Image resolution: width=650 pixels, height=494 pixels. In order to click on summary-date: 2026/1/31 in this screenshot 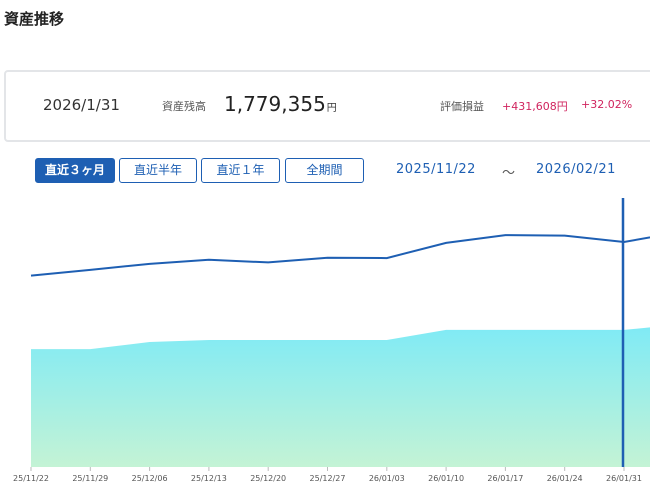, I will do `click(81, 105)`.